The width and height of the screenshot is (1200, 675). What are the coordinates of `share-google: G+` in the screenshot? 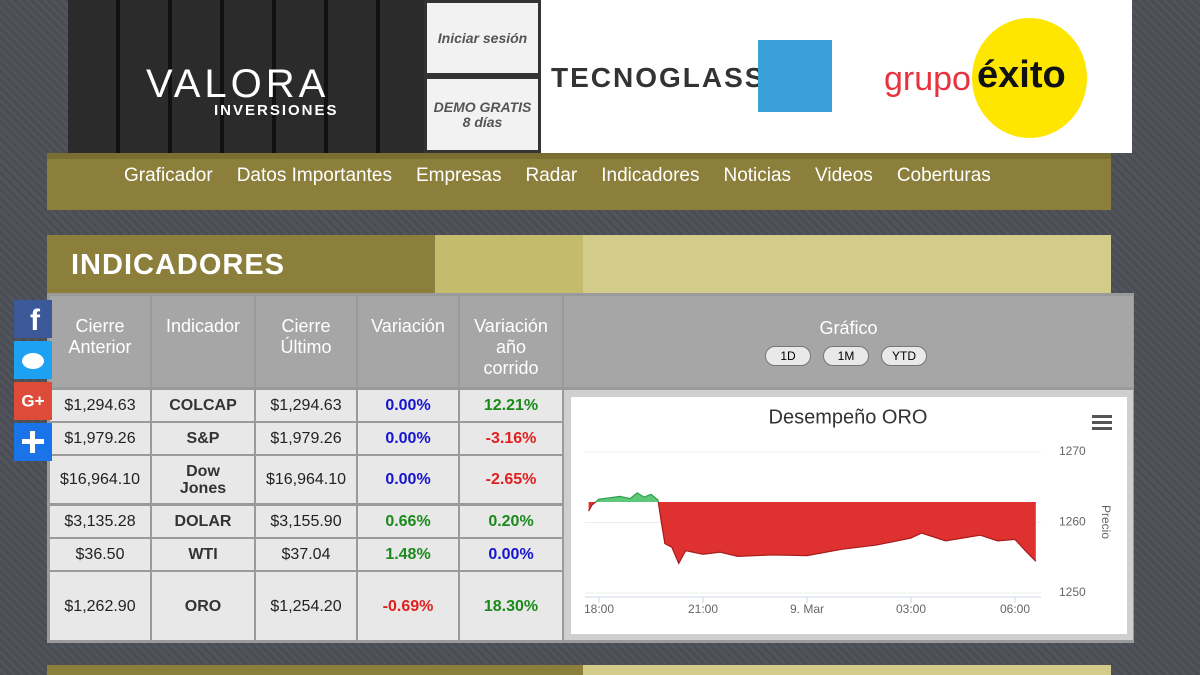 It's located at (33, 401).